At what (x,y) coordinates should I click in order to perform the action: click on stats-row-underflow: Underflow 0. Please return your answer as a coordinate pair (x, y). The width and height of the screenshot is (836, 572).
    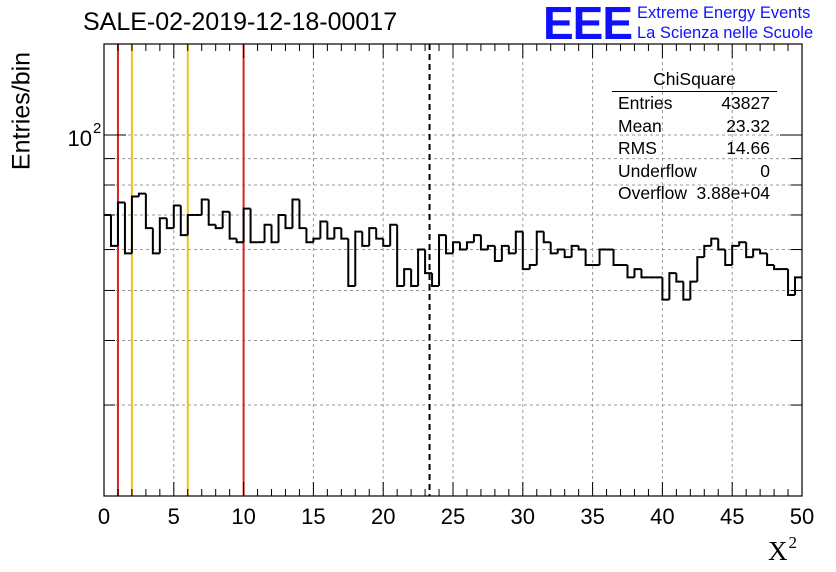
    Looking at the image, I should click on (694, 171).